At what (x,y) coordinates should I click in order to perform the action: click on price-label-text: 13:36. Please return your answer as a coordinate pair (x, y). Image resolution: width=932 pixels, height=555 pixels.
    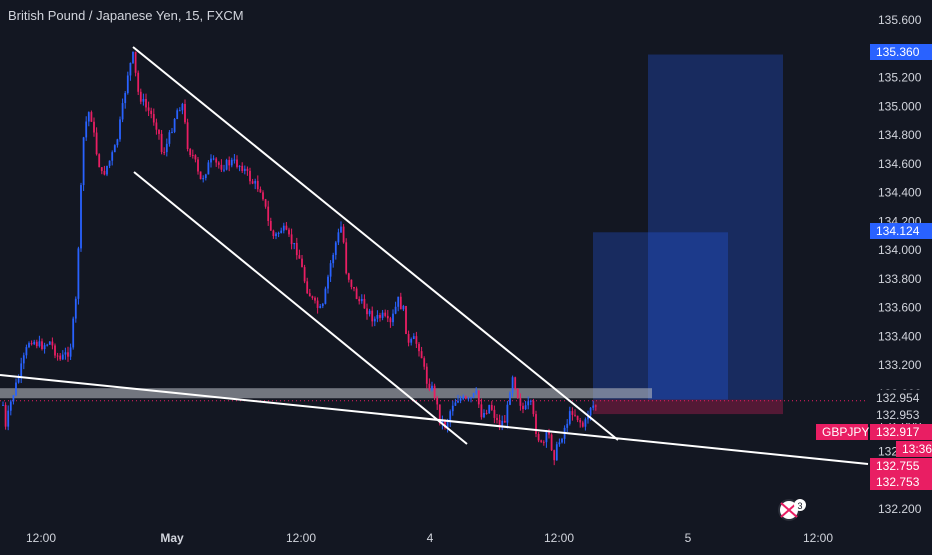
    Looking at the image, I should click on (917, 449).